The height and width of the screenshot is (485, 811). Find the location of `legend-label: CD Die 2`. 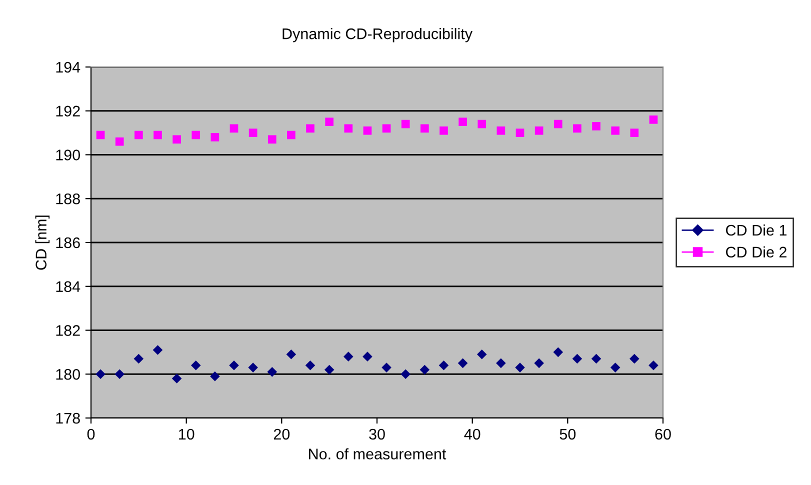

legend-label: CD Die 2 is located at coordinates (756, 252).